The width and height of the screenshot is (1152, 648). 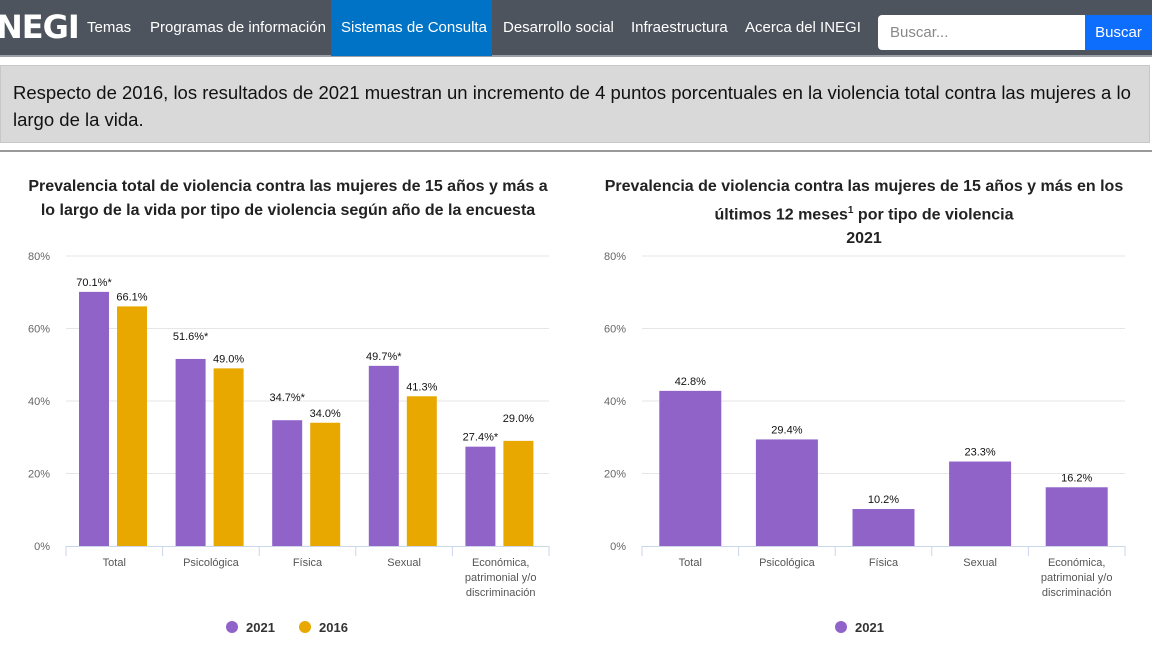 What do you see at coordinates (421, 387) in the screenshot?
I see `data-label: 41.3%` at bounding box center [421, 387].